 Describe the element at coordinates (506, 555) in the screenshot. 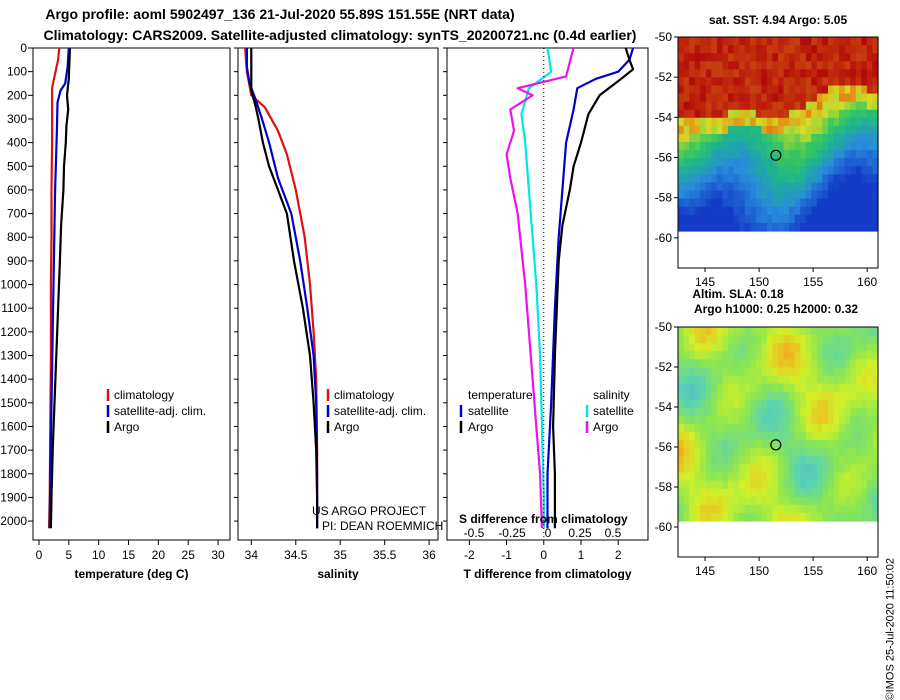

I see `x-tick-label: -1` at that location.